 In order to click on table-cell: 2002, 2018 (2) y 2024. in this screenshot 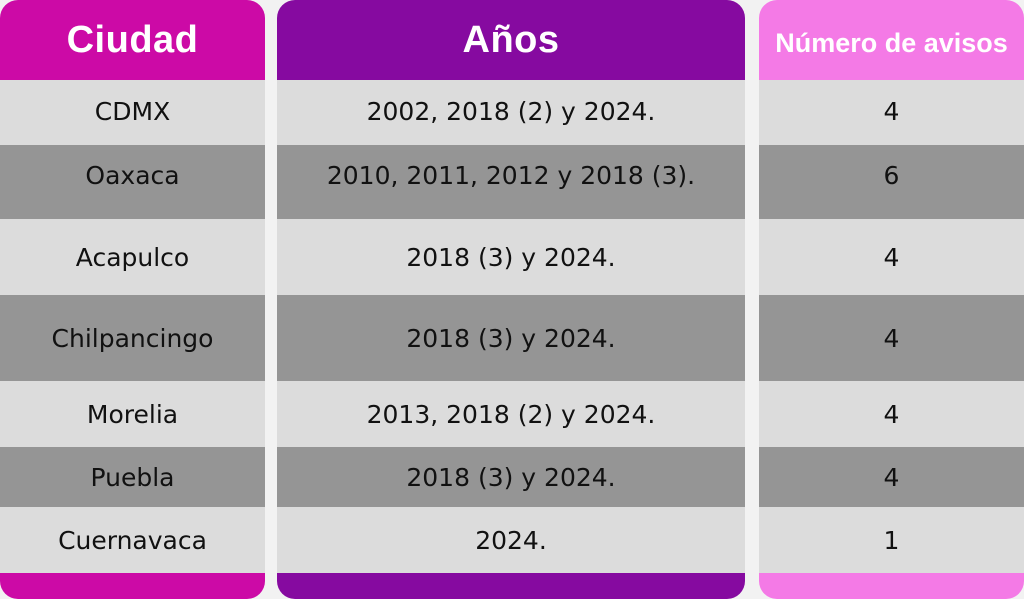, I will do `click(511, 112)`.